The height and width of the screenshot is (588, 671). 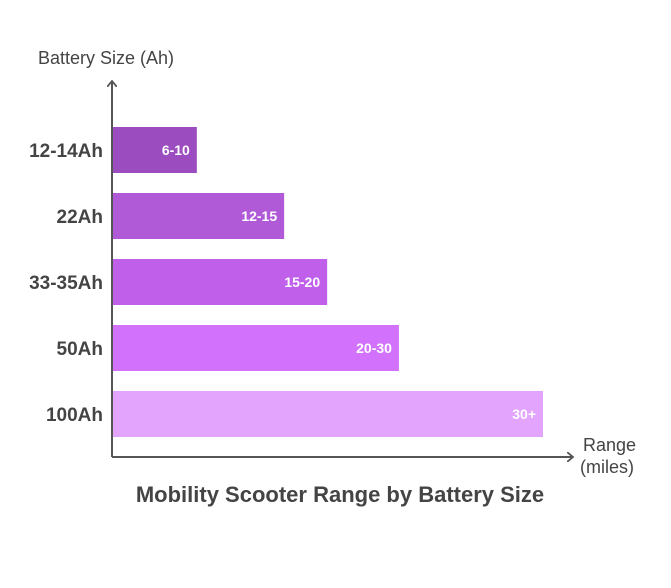 I want to click on bar-value-label: 30+, so click(x=524, y=414).